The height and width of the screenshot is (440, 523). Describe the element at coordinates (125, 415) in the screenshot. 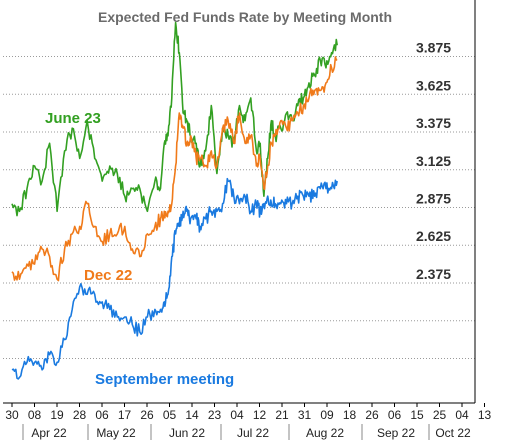

I see `x-tick-label: 17` at that location.